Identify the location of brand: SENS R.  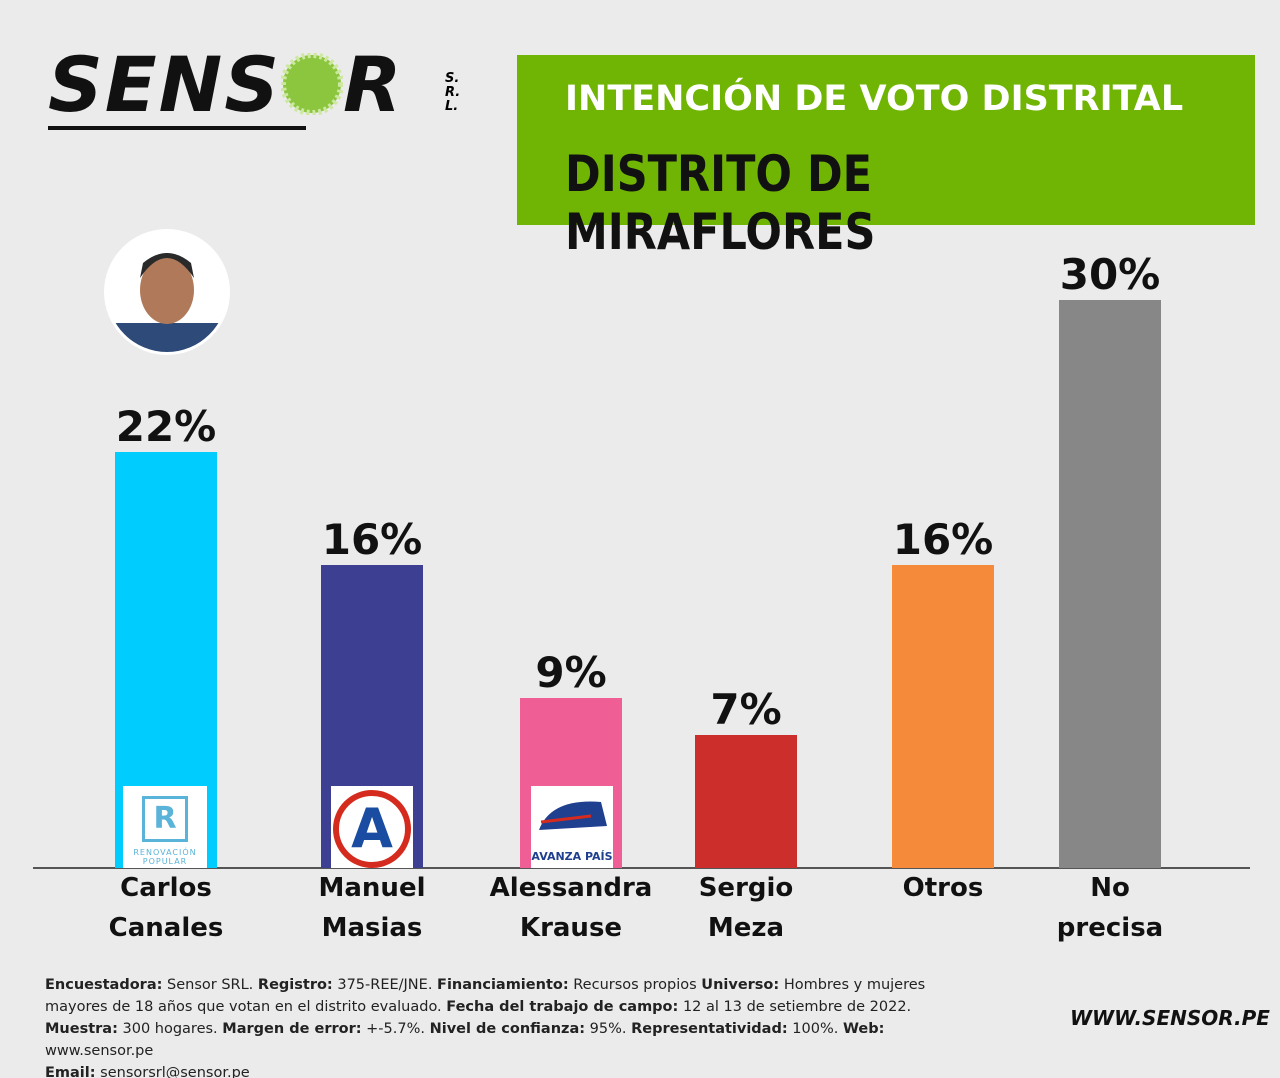
(226, 84).